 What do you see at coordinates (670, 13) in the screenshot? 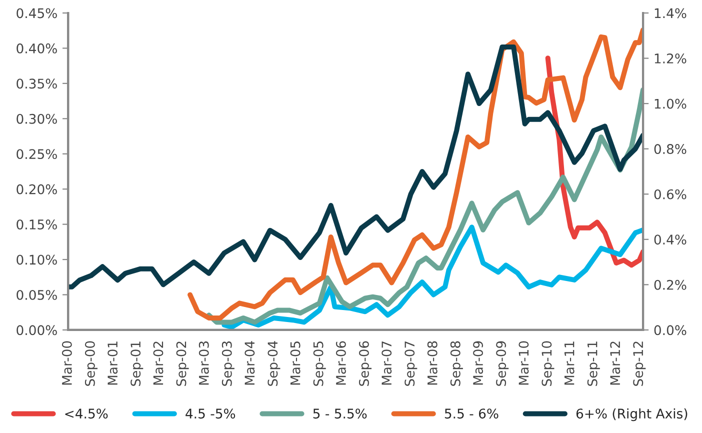
I see `y2-tick-label: 1.4%` at bounding box center [670, 13].